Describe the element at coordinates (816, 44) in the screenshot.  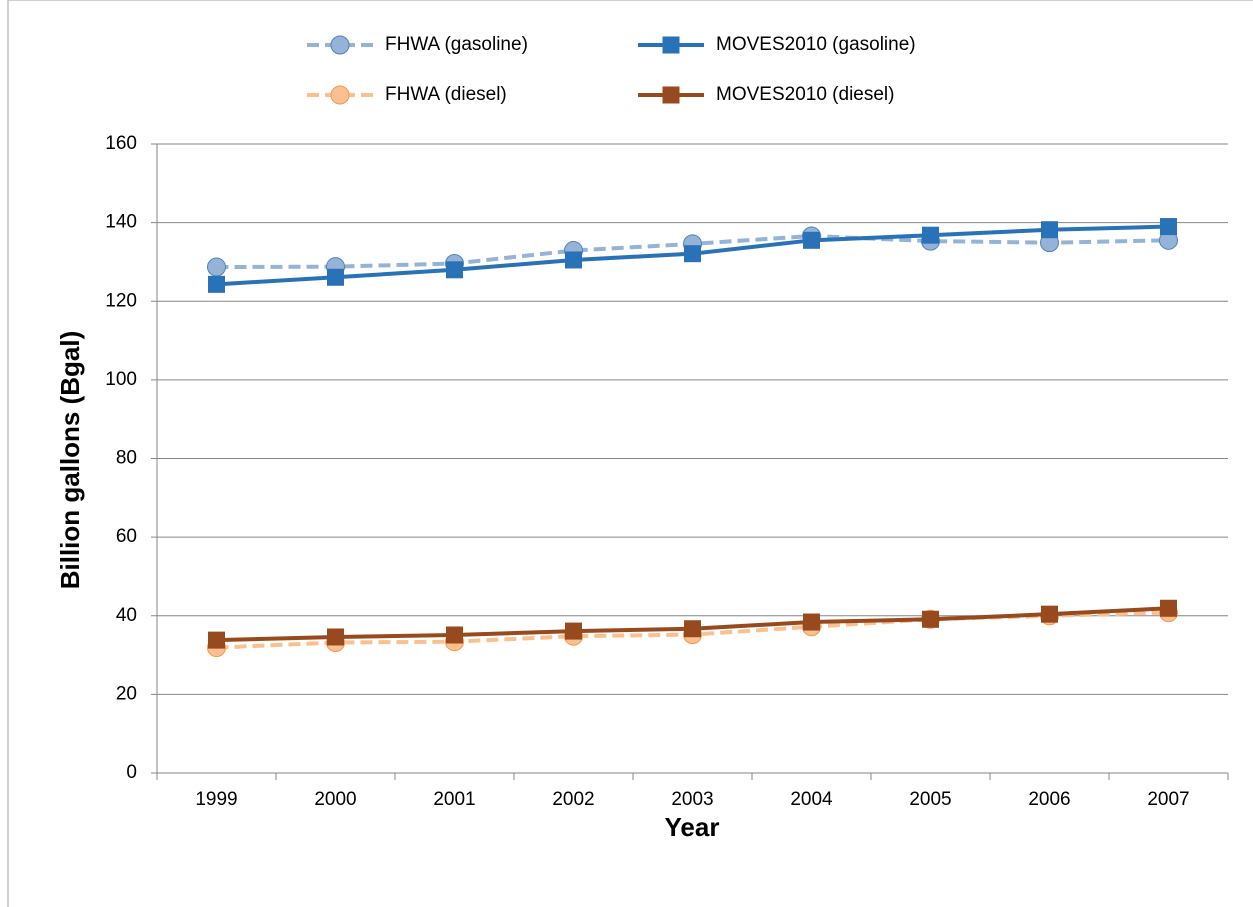
I see `legend-label: MOVES2010 (gasoline)` at that location.